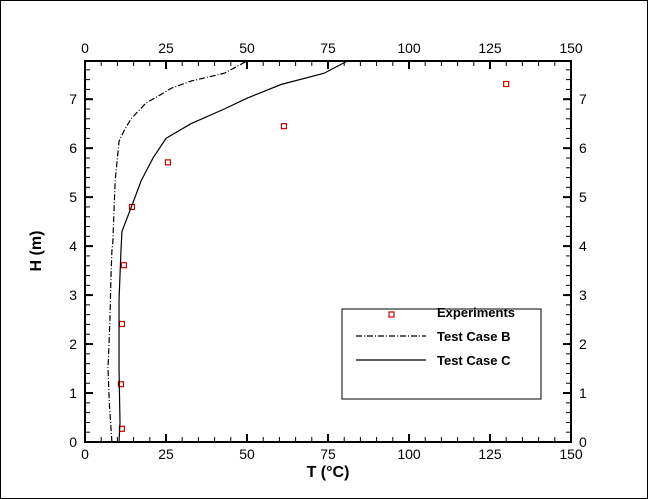  What do you see at coordinates (391, 314) in the screenshot?
I see `legend-marker-experiments` at bounding box center [391, 314].